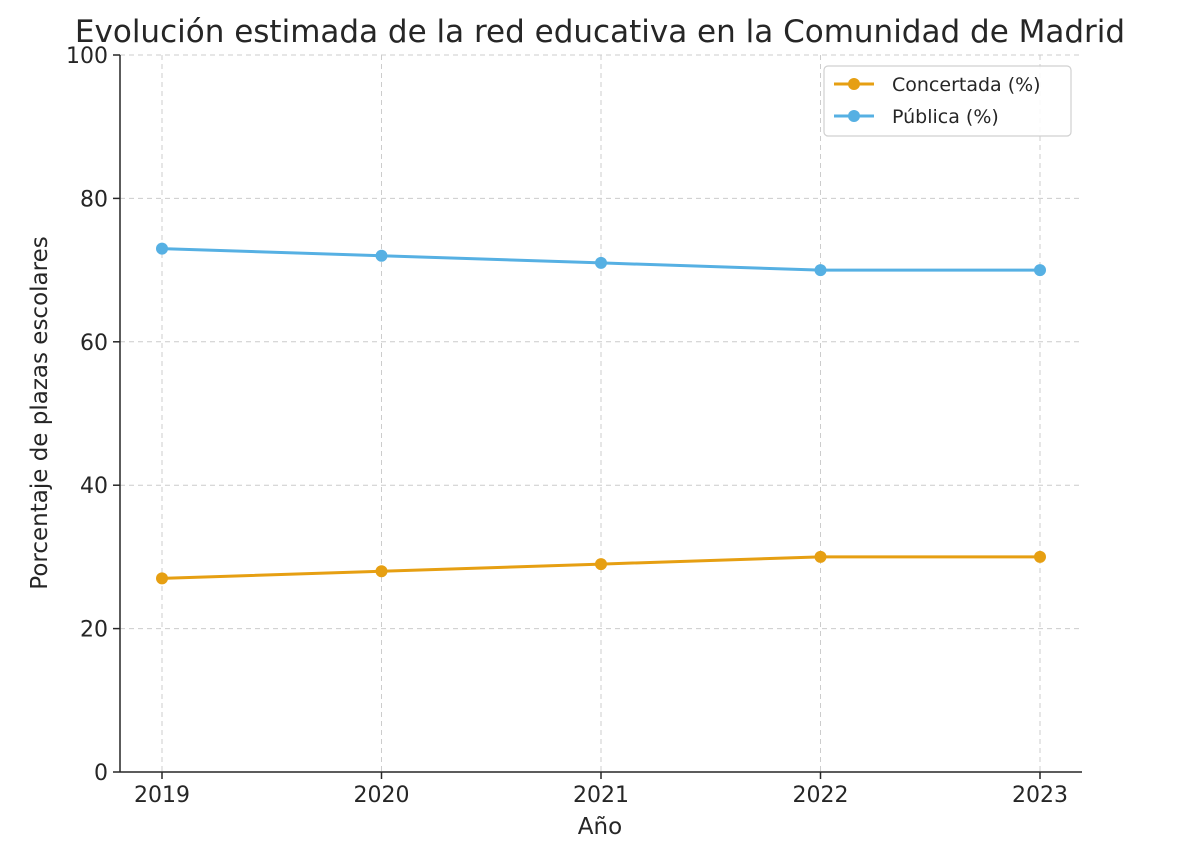 The height and width of the screenshot is (855, 1200). What do you see at coordinates (94, 199) in the screenshot?
I see `y-tick-label: 80` at bounding box center [94, 199].